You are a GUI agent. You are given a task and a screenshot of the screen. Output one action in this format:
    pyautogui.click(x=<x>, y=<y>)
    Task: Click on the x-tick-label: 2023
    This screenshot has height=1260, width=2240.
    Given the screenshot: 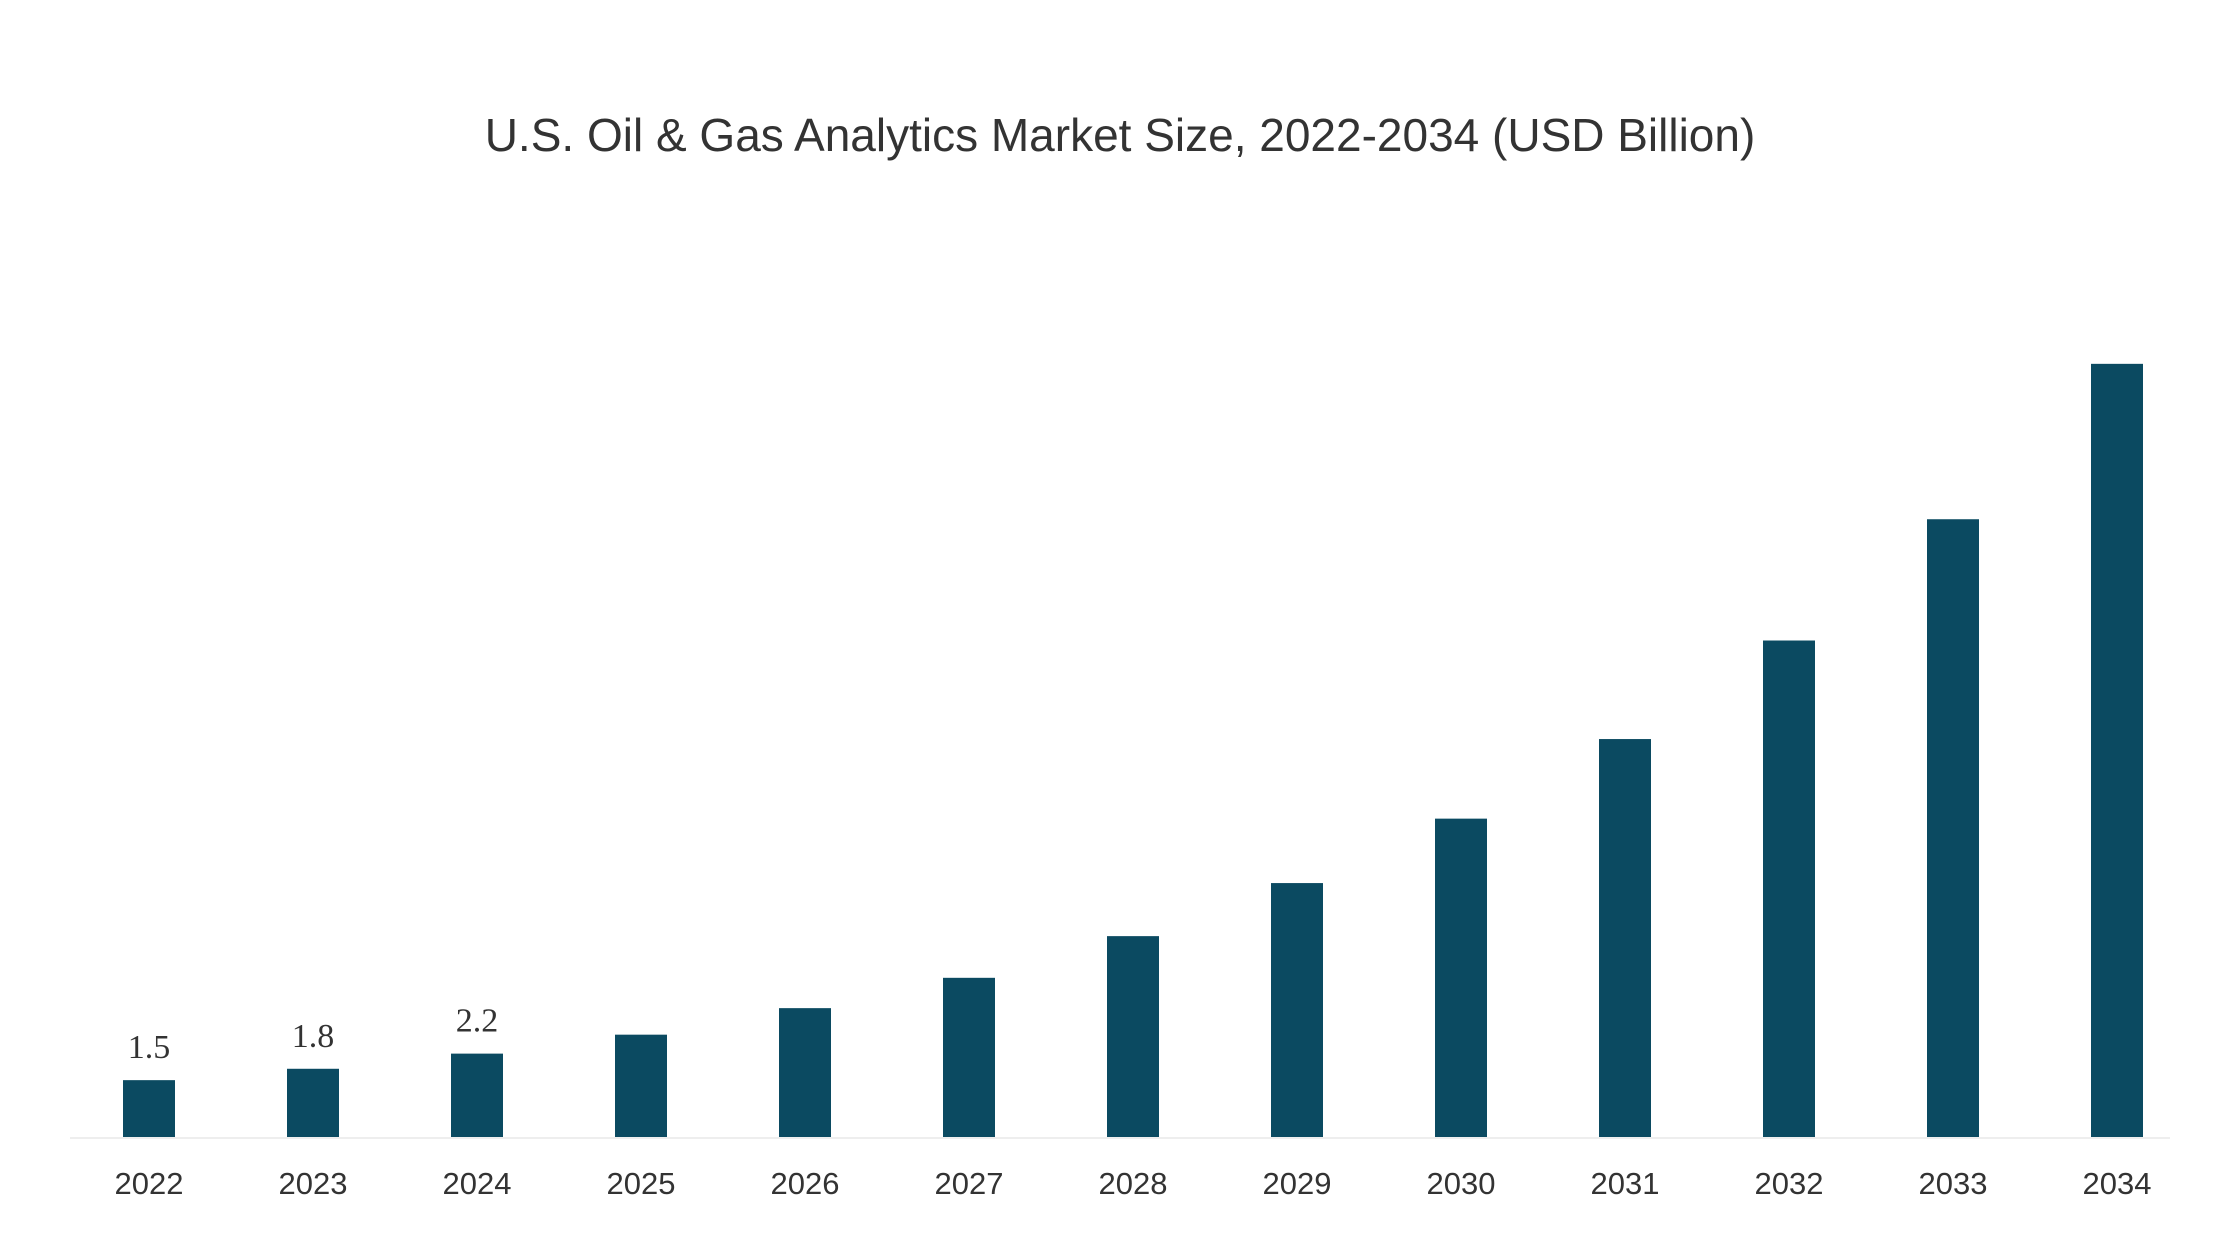 What is the action you would take?
    pyautogui.click(x=313, y=1183)
    